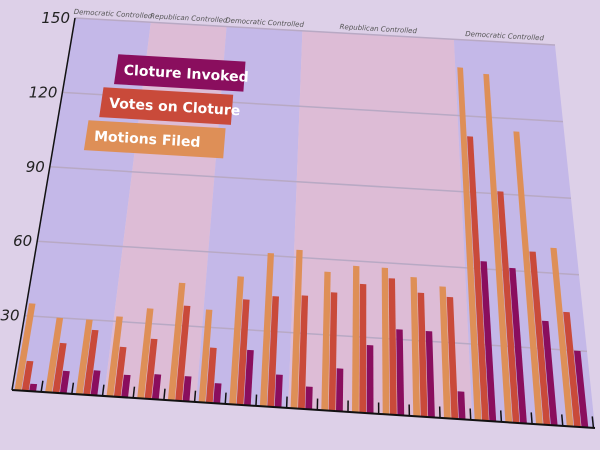 The image size is (600, 450). I want to click on legend-swatch-cloture-invoked, so click(180, 73).